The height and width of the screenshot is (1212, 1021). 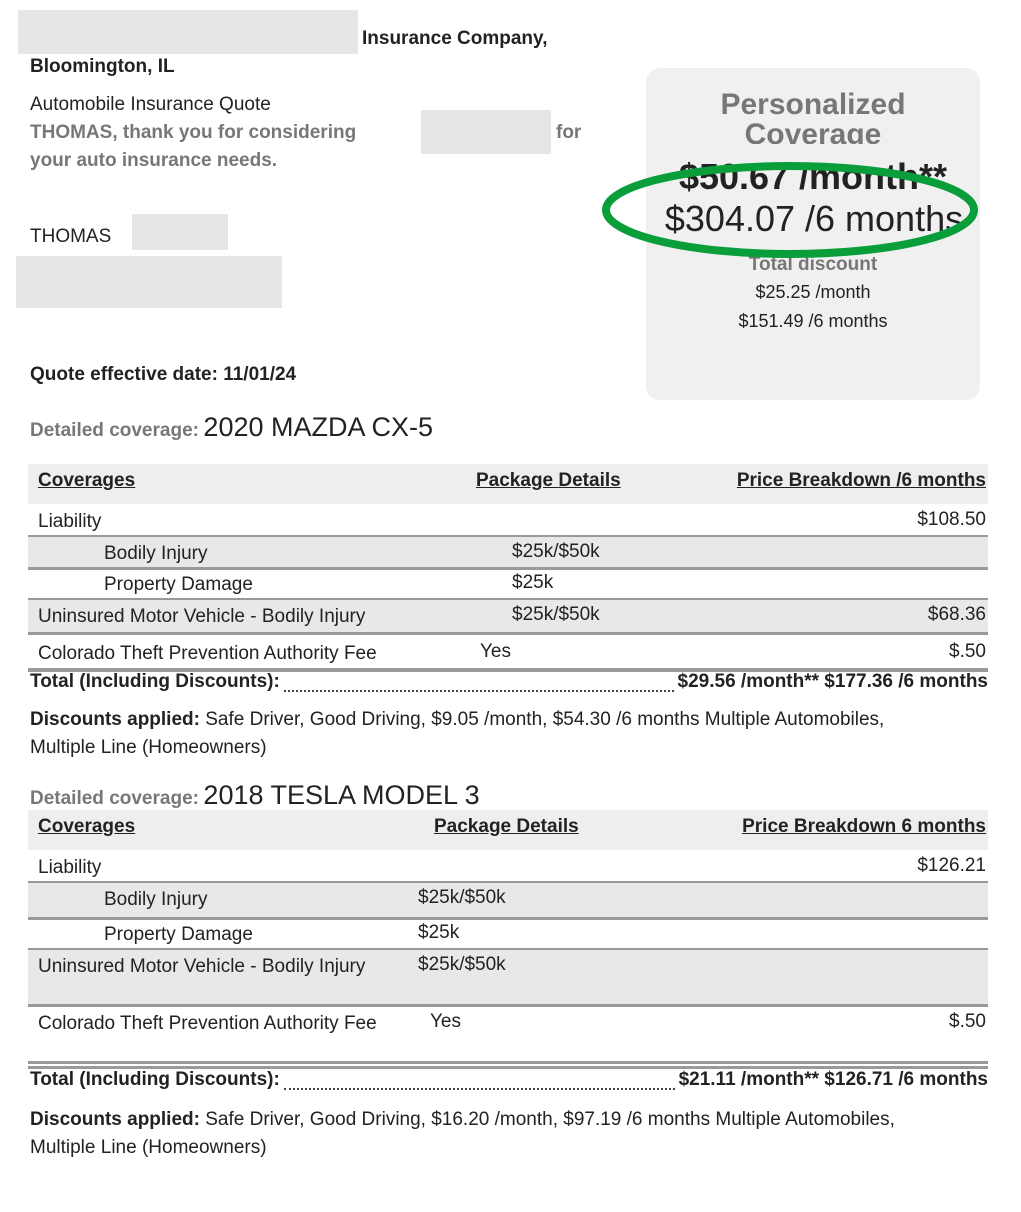 I want to click on highlight-ellipse, so click(x=790, y=210).